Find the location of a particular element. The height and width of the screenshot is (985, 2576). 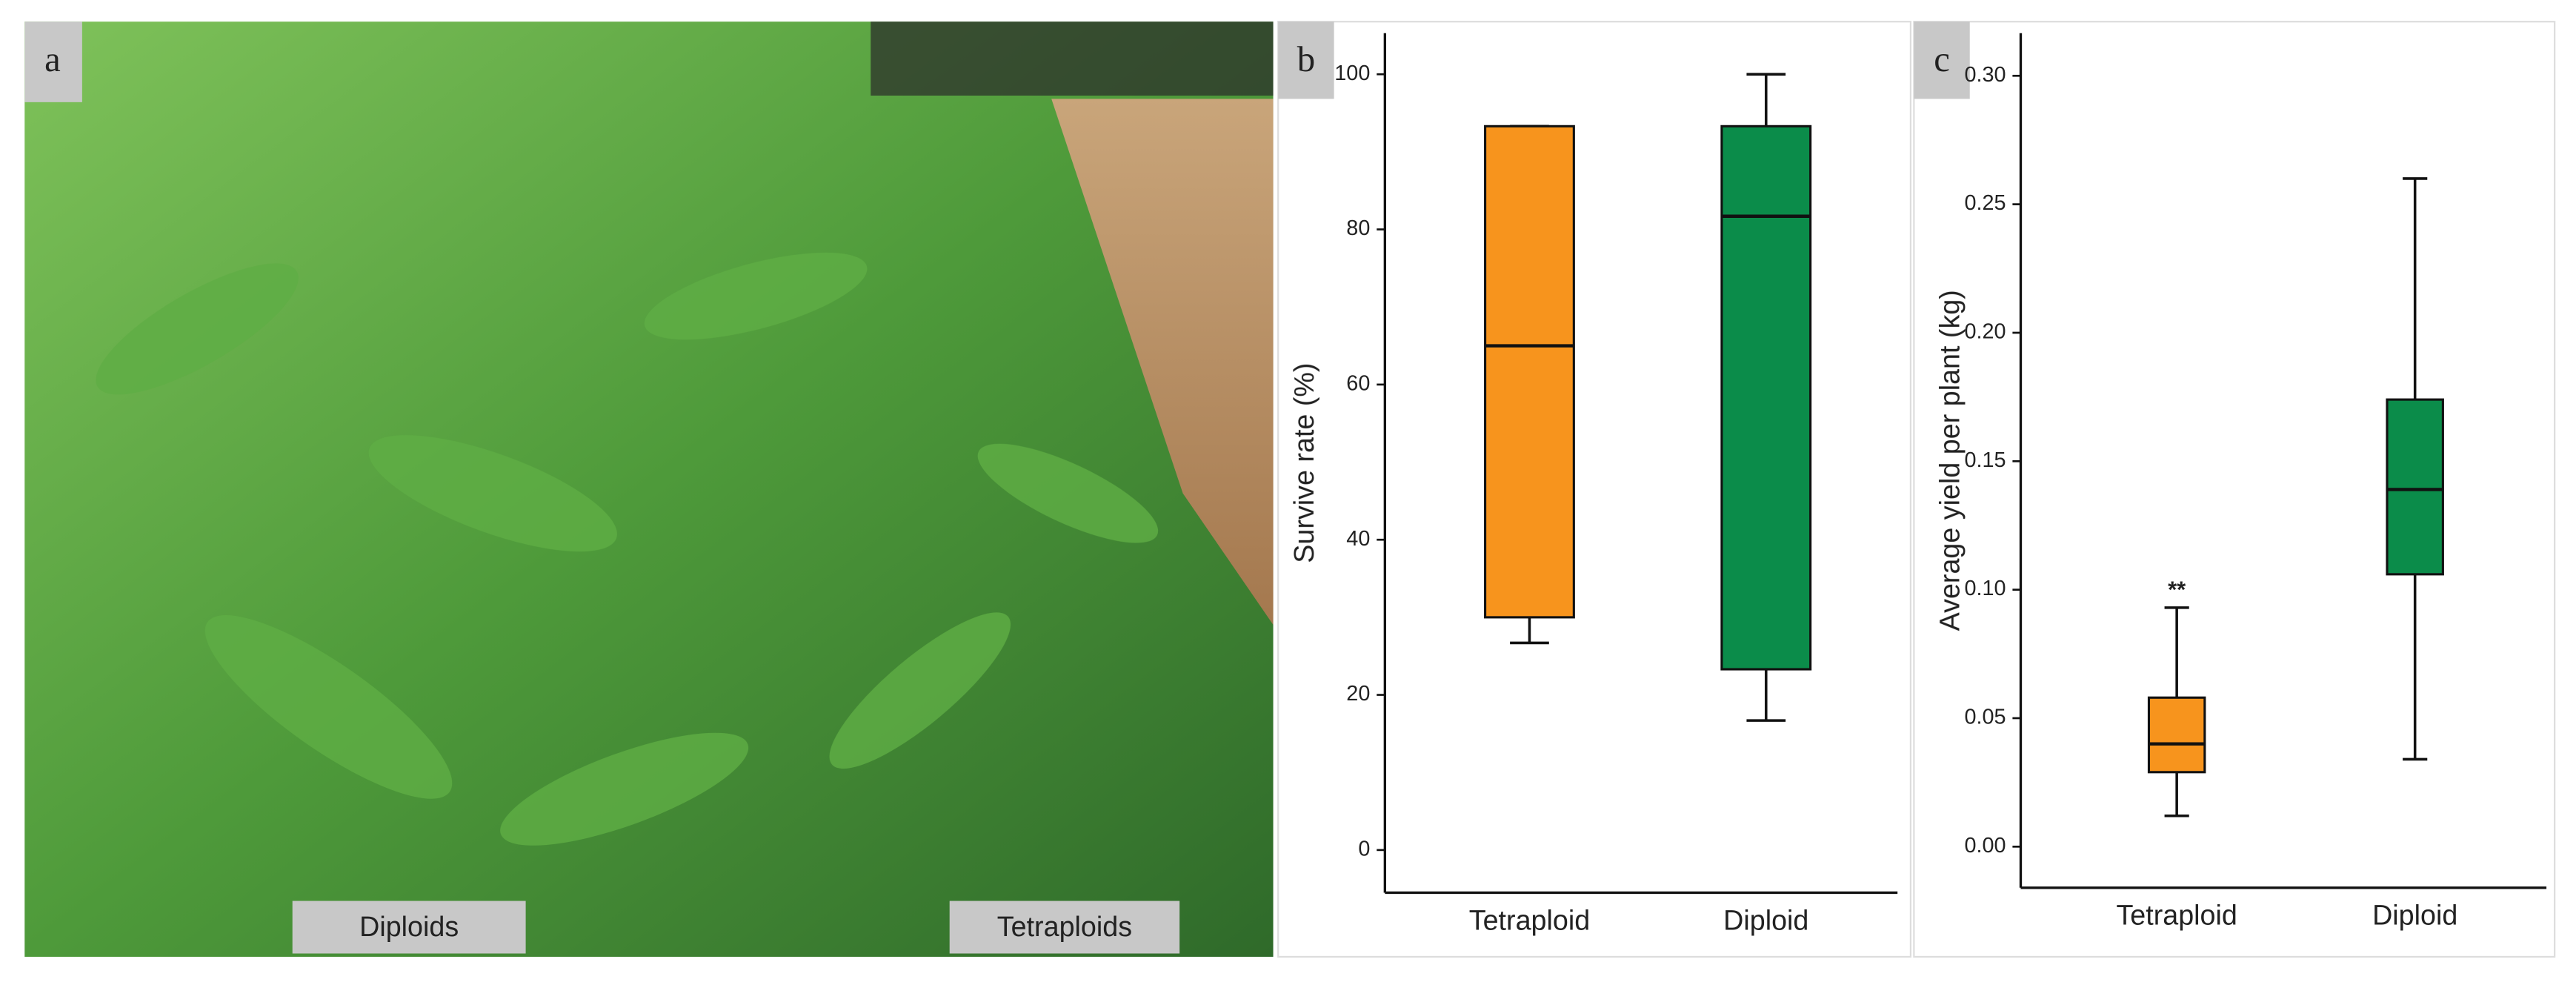

photo-label: Diploids is located at coordinates (409, 926).